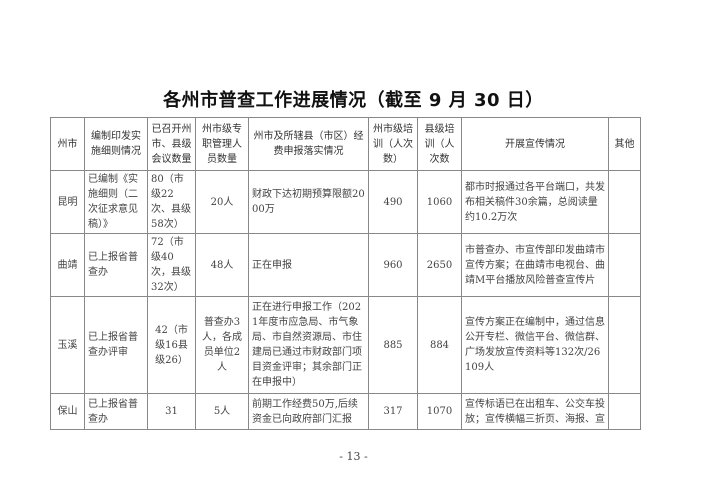 The width and height of the screenshot is (707, 500). Describe the element at coordinates (222, 345) in the screenshot. I see `cell-staff: 普查办3人，各成员单位2人` at that location.